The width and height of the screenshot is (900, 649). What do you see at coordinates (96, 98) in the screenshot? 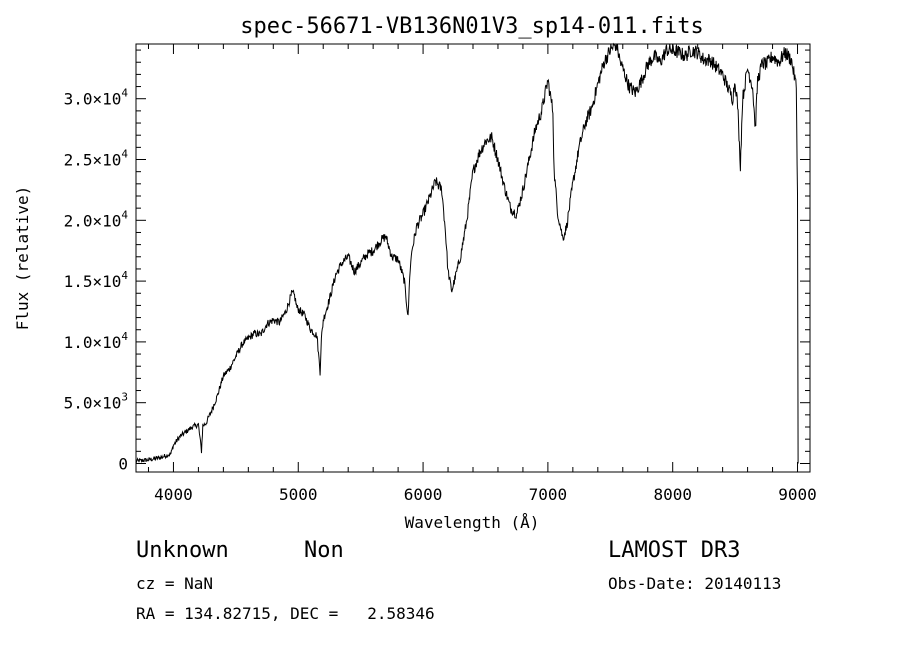
I see `y-tick-label: 3.0×10⁴` at bounding box center [96, 98].